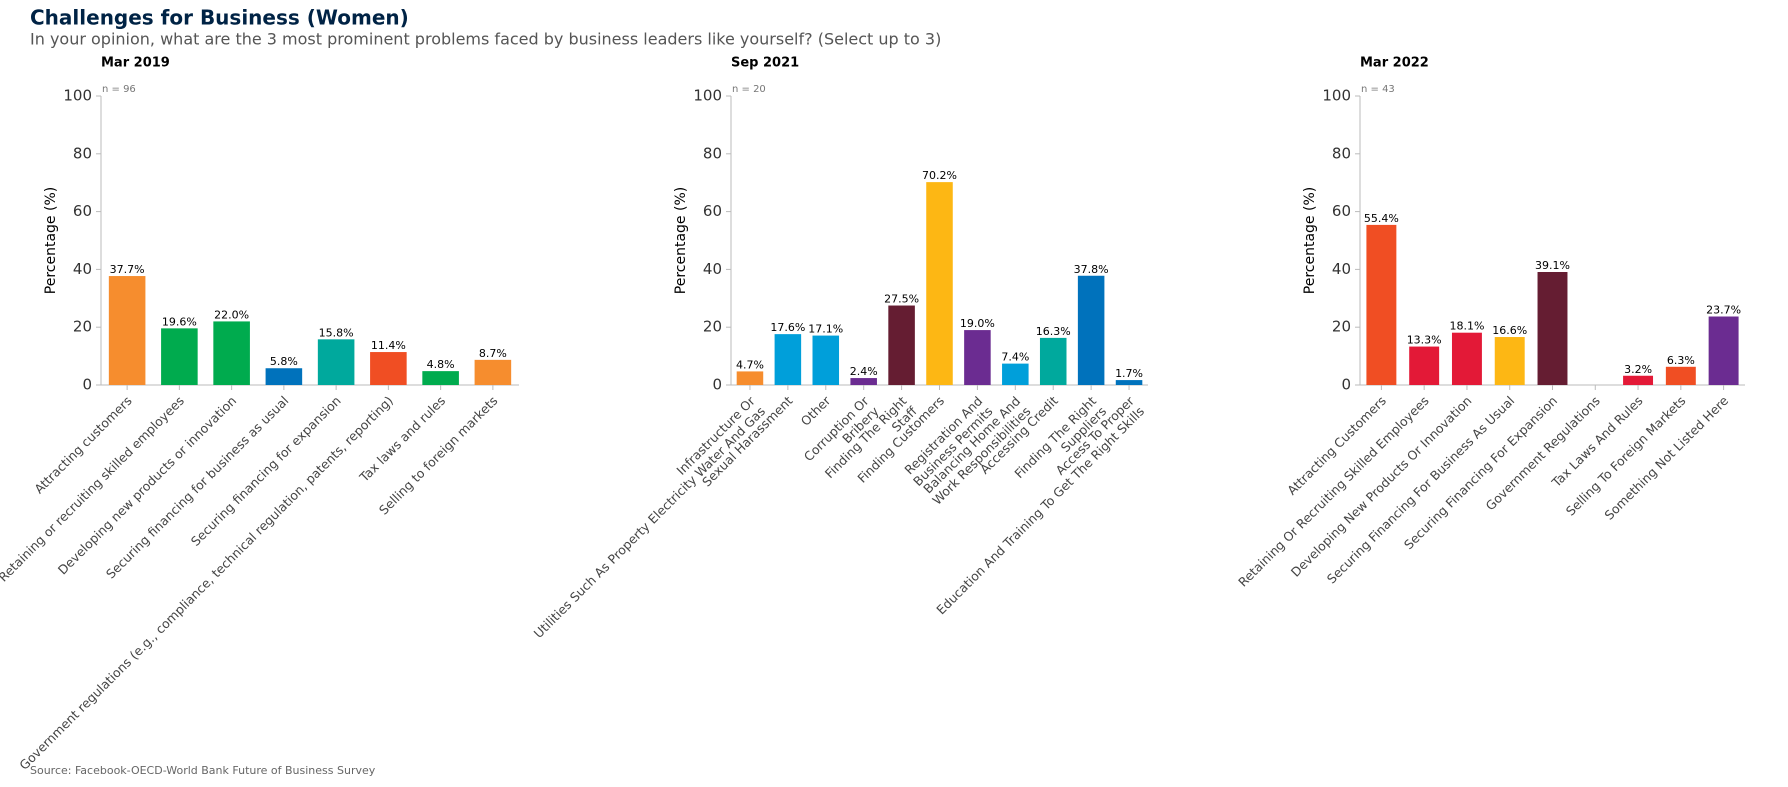  Describe the element at coordinates (1723, 310) in the screenshot. I see `value-label: 23.7%` at that location.